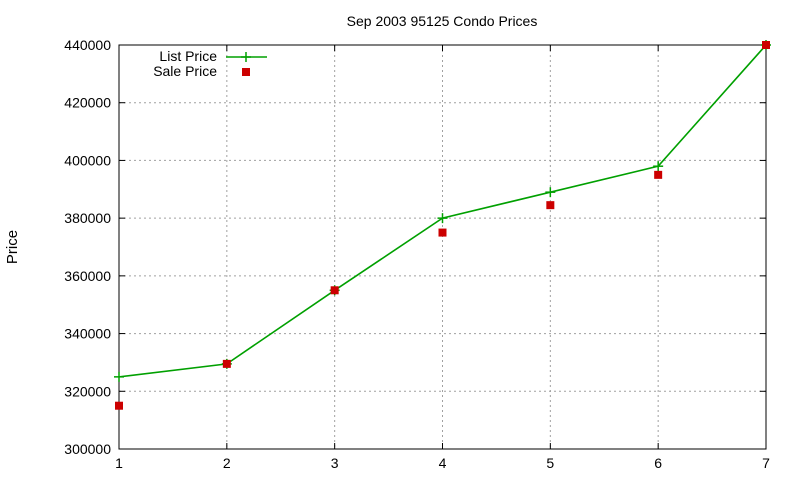 The width and height of the screenshot is (800, 485). Describe the element at coordinates (87, 276) in the screenshot. I see `y-tick-label: 360000` at that location.